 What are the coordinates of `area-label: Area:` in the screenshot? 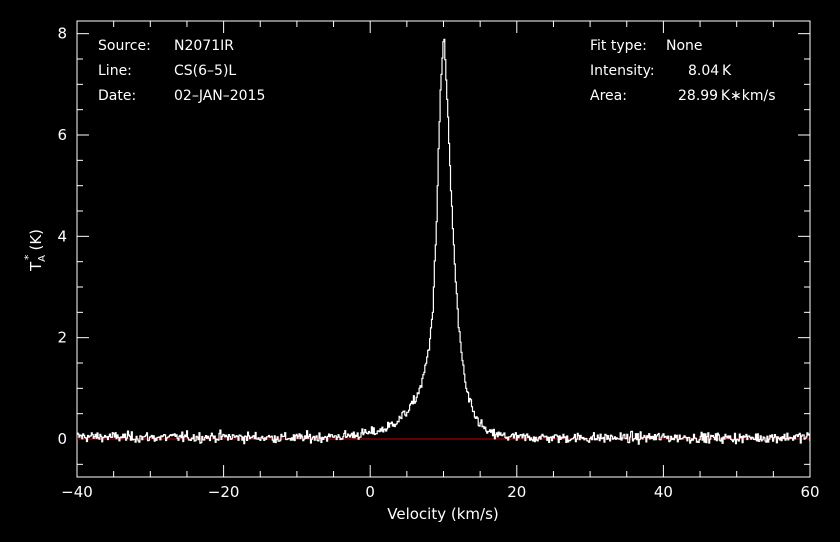 It's located at (608, 96).